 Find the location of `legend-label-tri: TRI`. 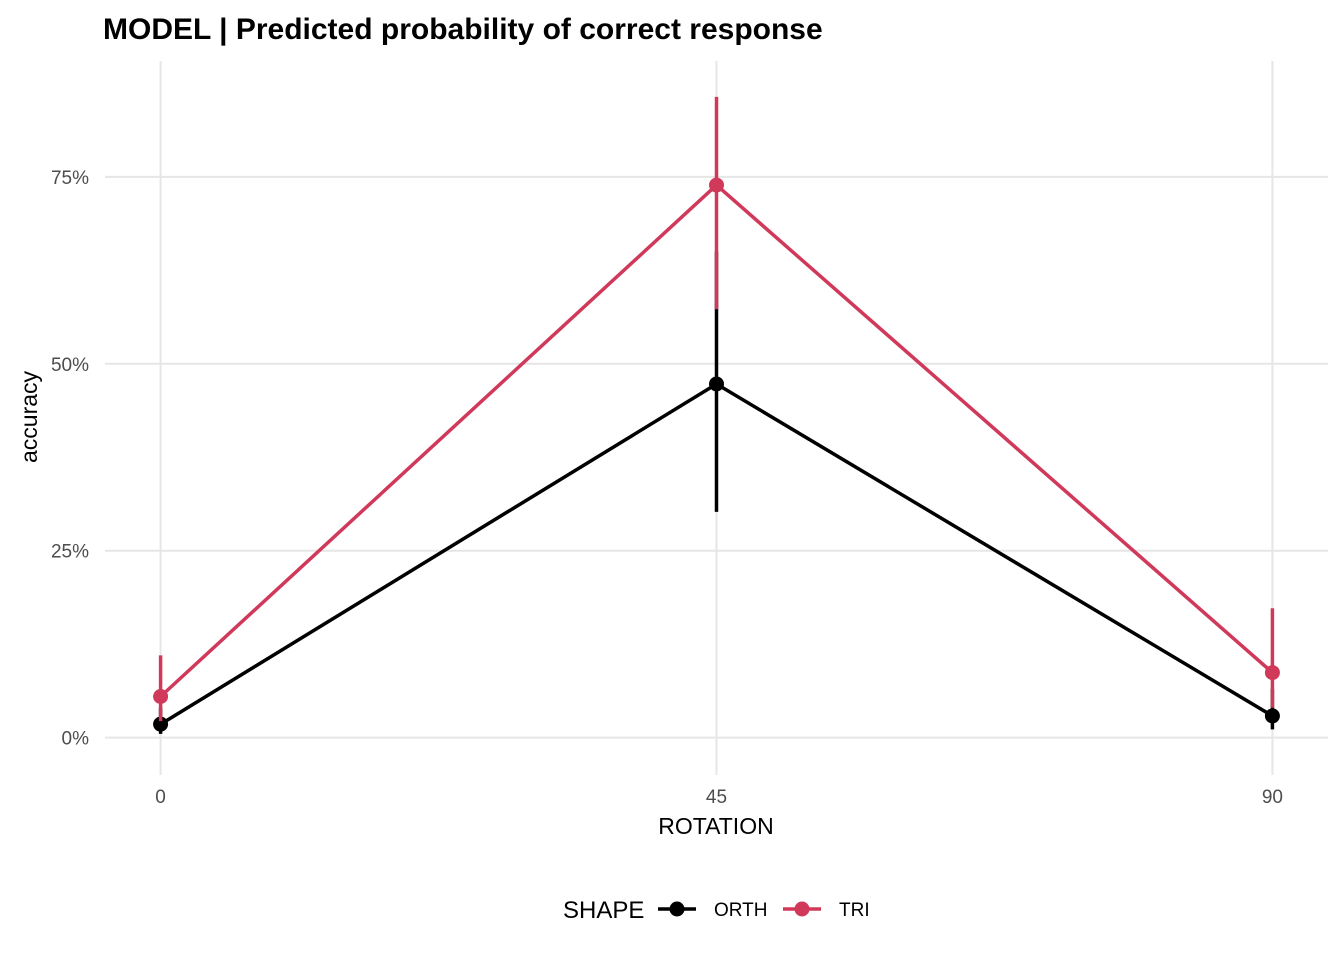

legend-label-tri: TRI is located at coordinates (854, 910).